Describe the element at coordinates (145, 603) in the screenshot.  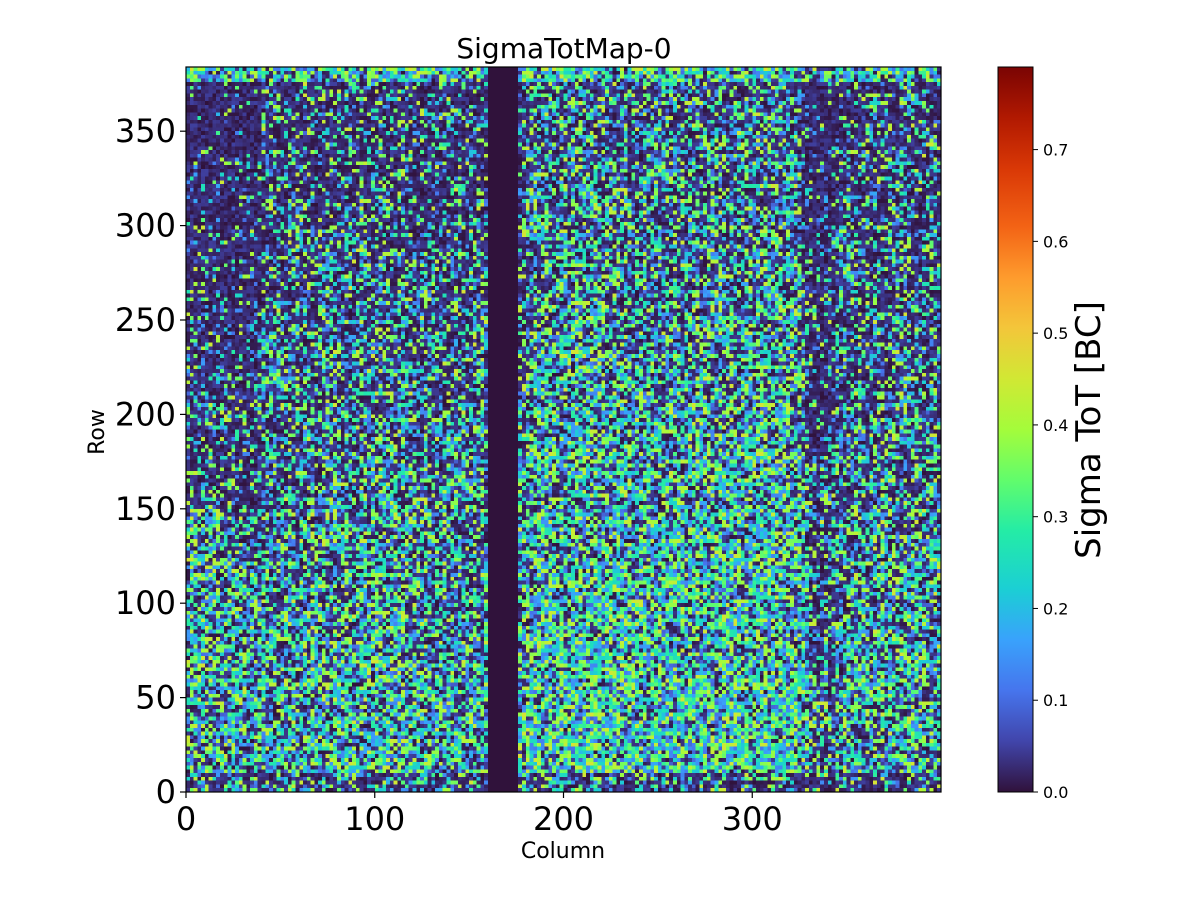
I see `y-tick-label: 100` at that location.